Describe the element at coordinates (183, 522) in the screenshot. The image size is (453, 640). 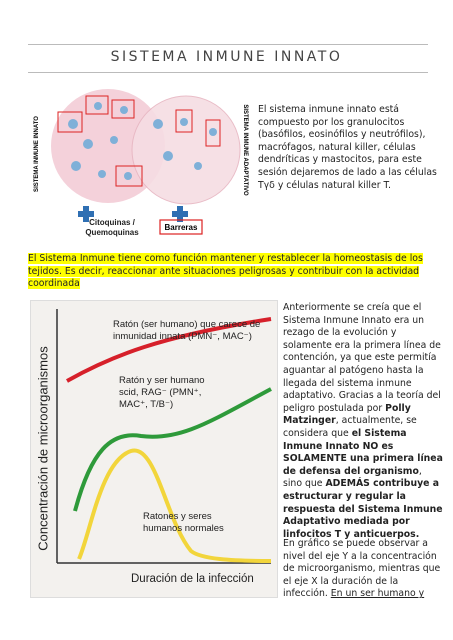
I see `curve-label: Ratones y seres humanos normales` at that location.